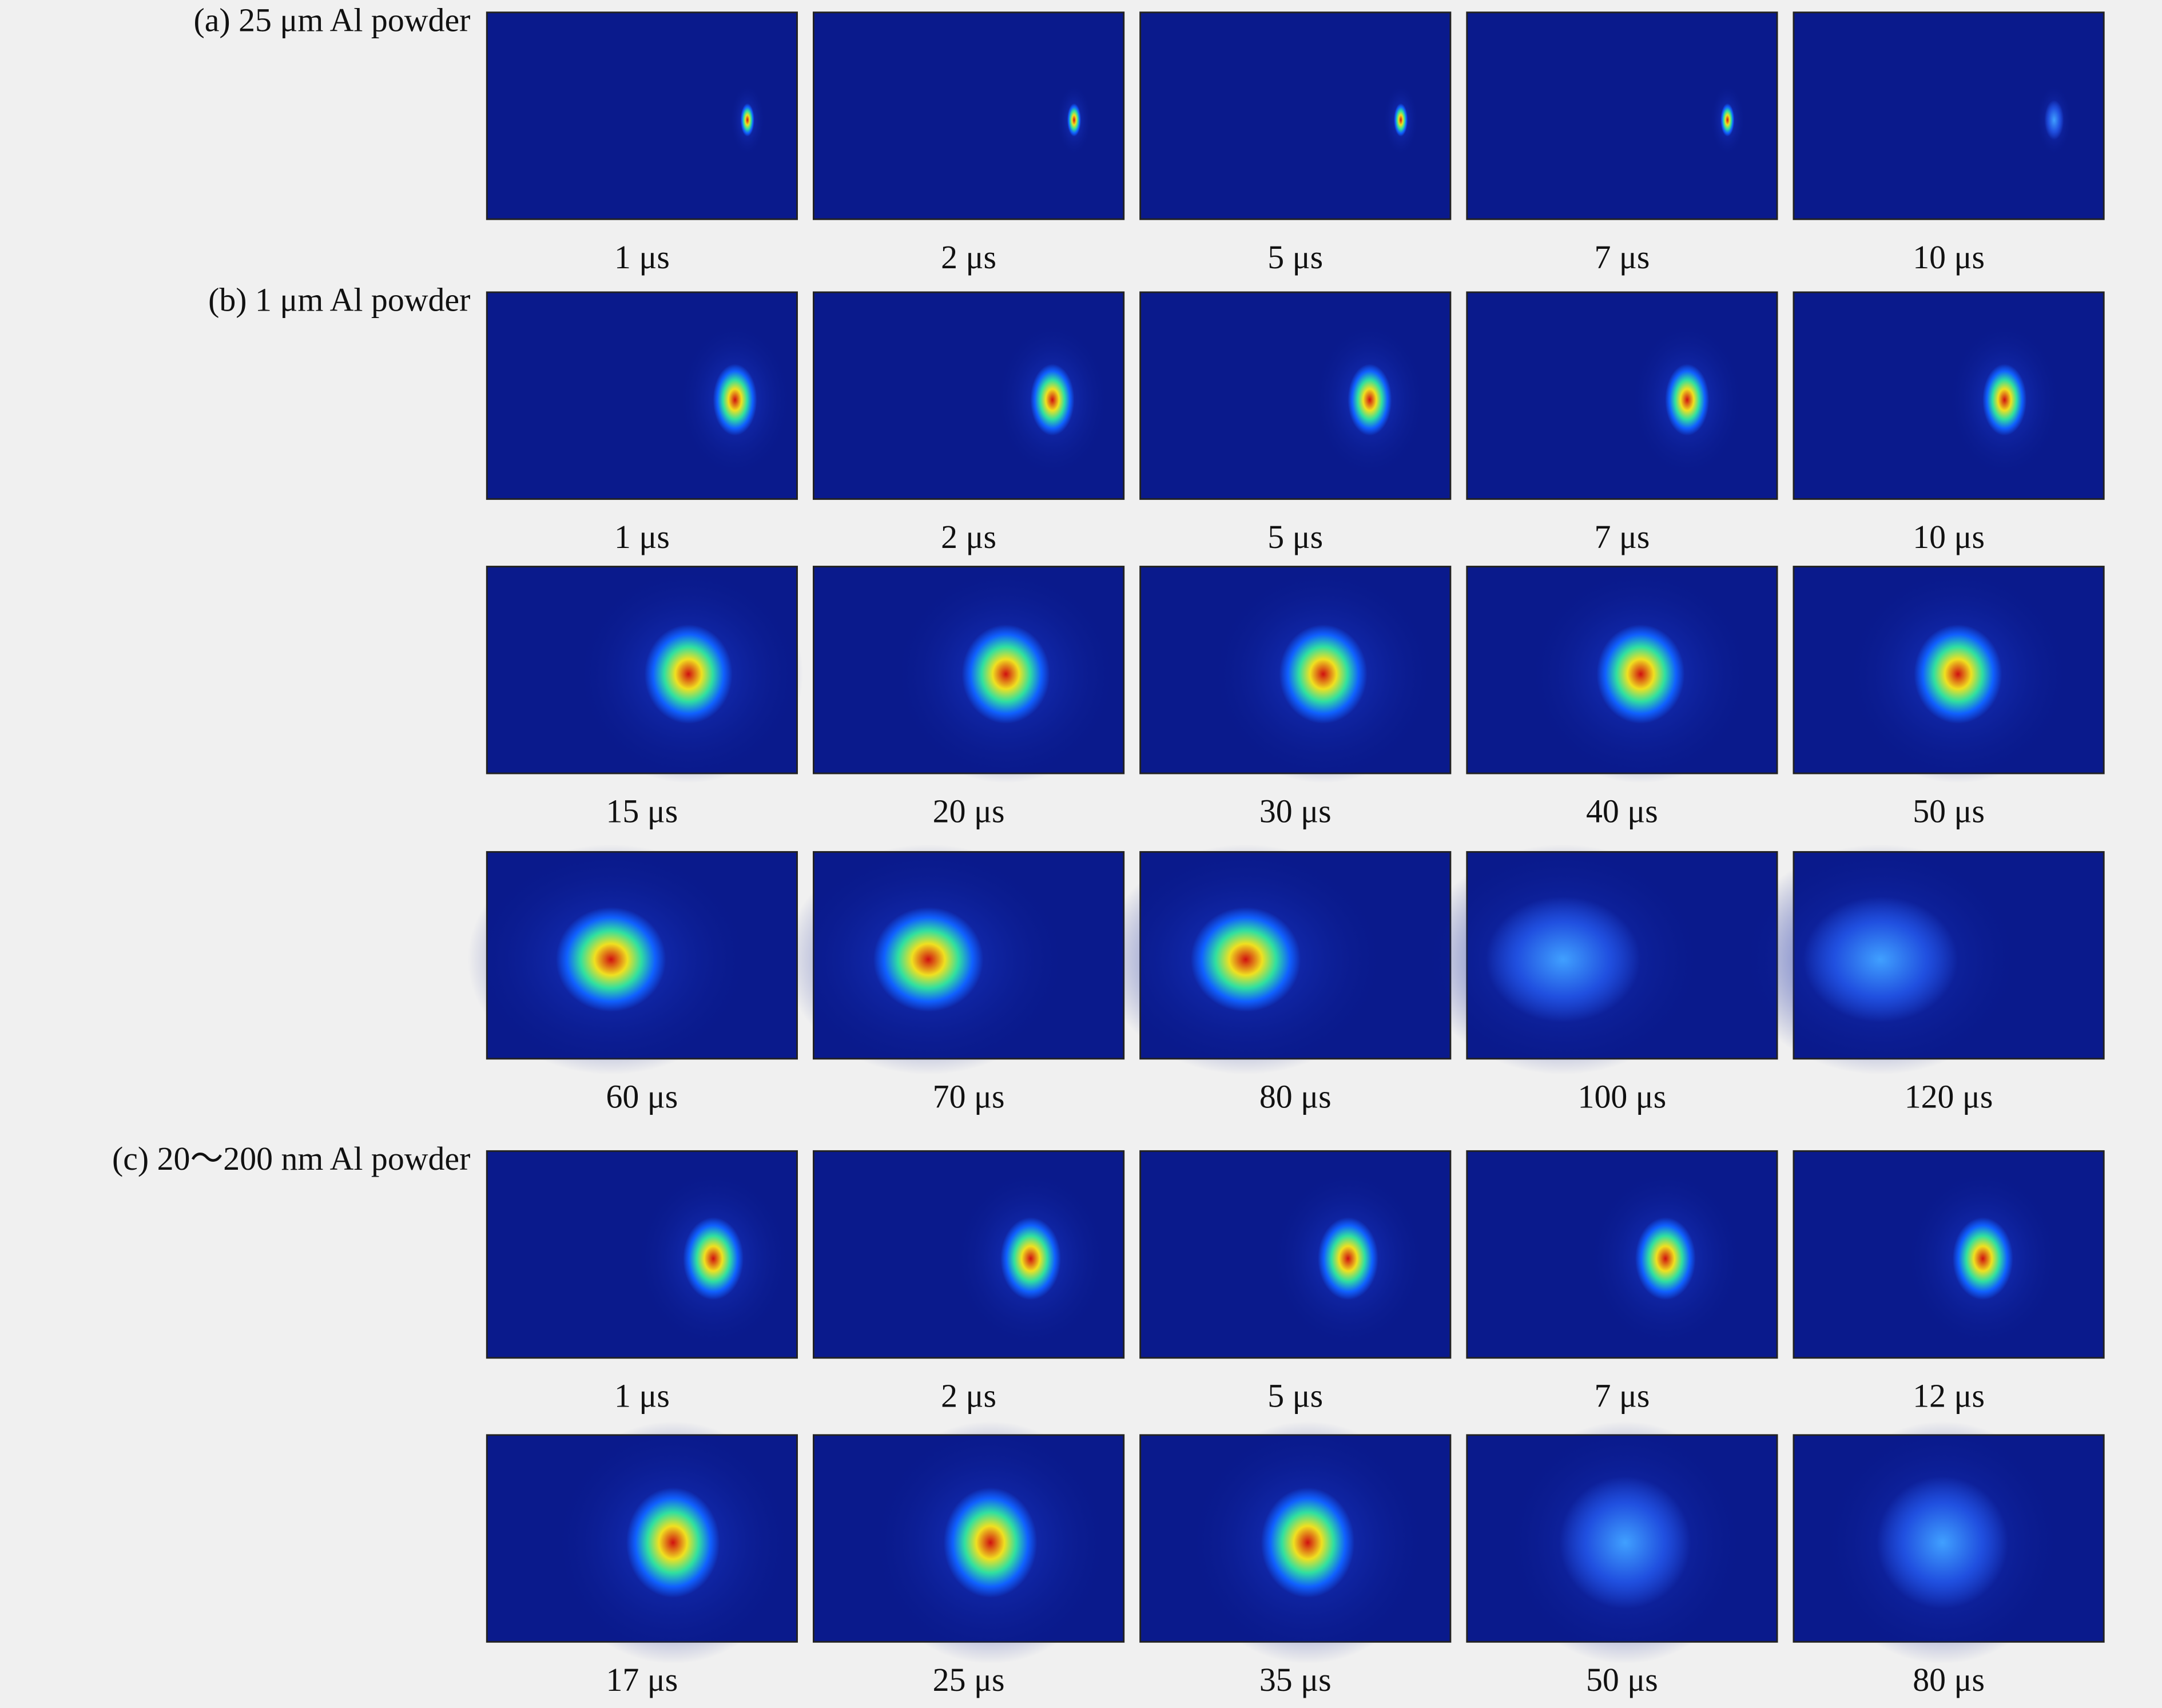 The image size is (2162, 1708). I want to click on time-caption: 17 μs, so click(642, 1679).